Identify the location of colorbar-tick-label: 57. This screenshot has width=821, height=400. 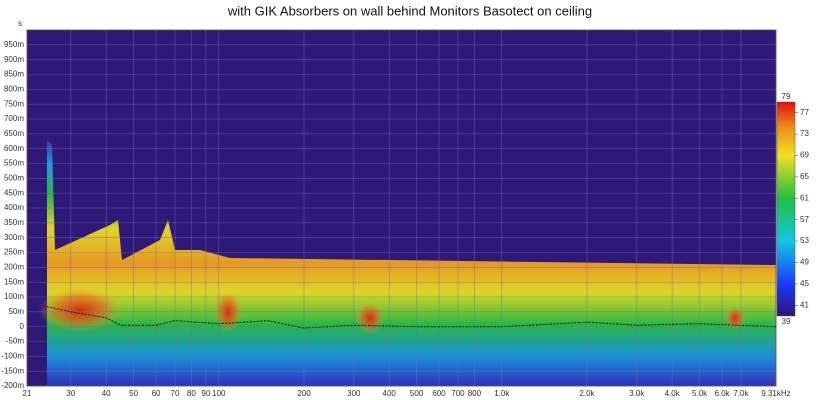
(804, 219).